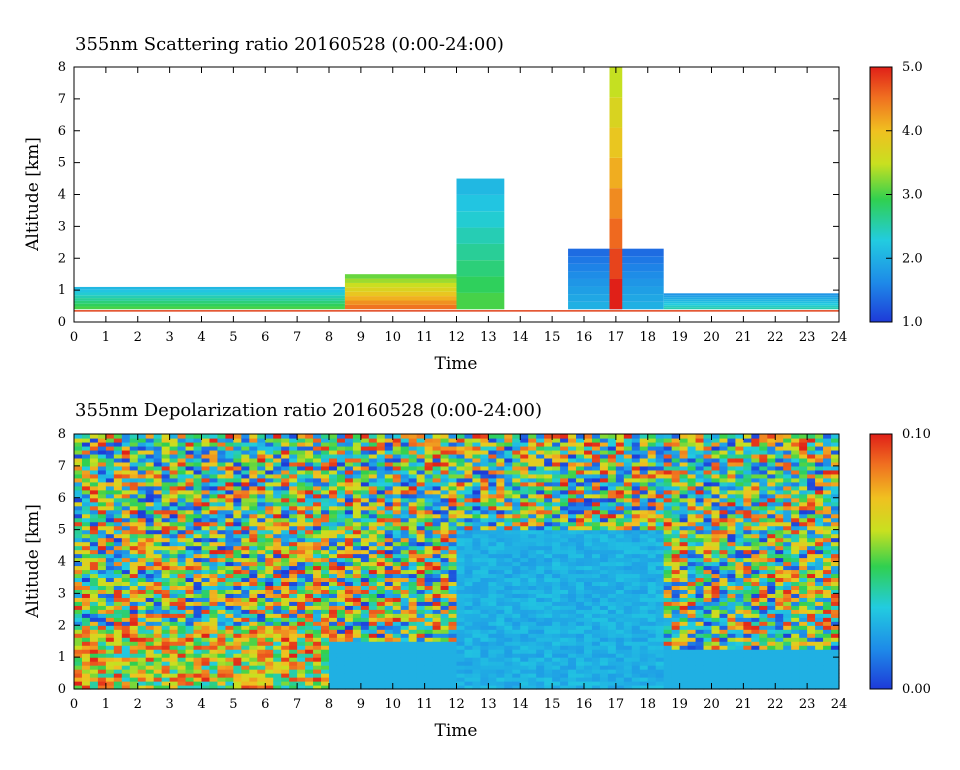 The width and height of the screenshot is (960, 770). Describe the element at coordinates (616, 233) in the screenshot. I see `feature-block` at that location.